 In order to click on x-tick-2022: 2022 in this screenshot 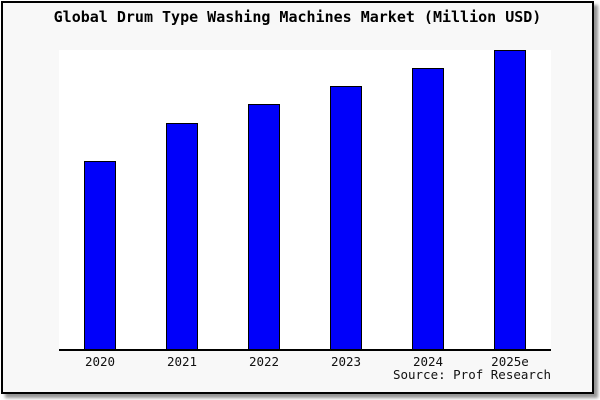, I will do `click(264, 361)`.